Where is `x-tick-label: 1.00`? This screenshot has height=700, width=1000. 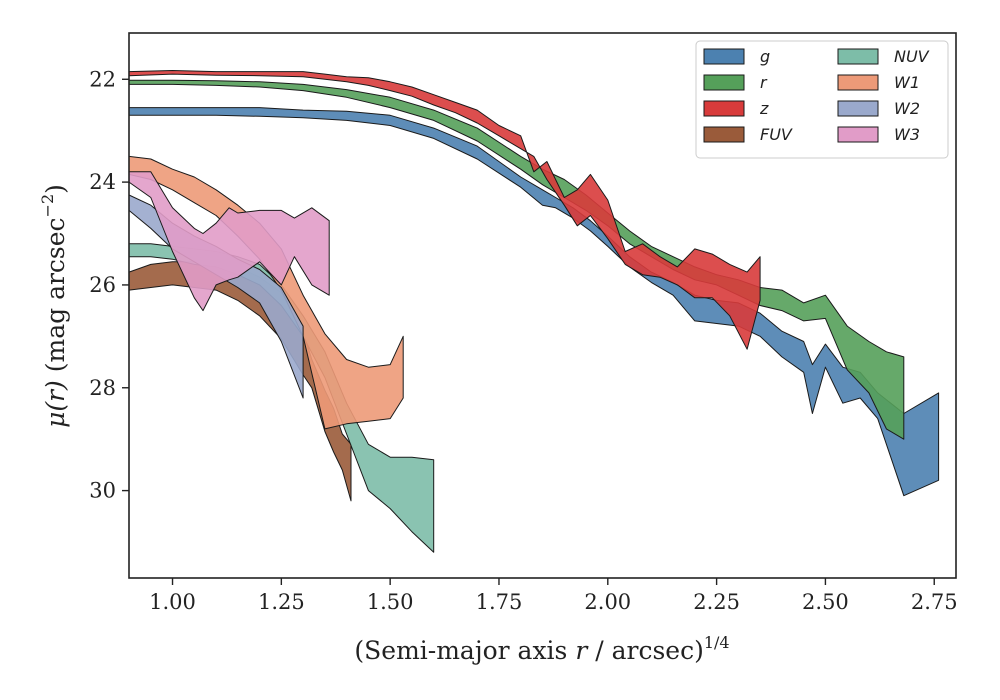 x-tick-label: 1.00 is located at coordinates (172, 602).